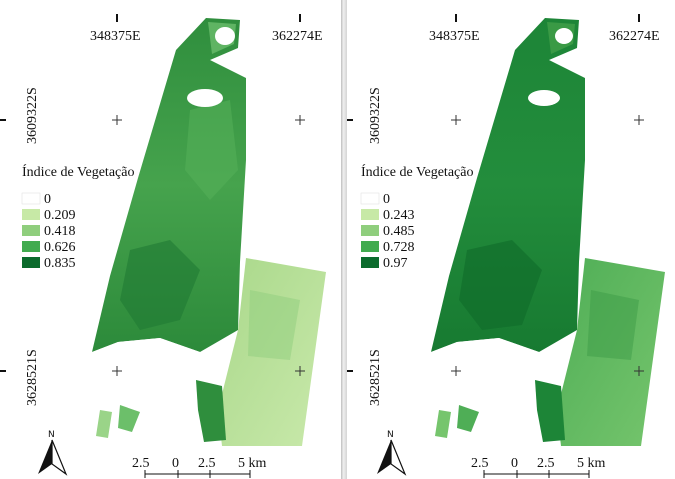  I want to click on legend-item: 0.835, so click(49, 263).